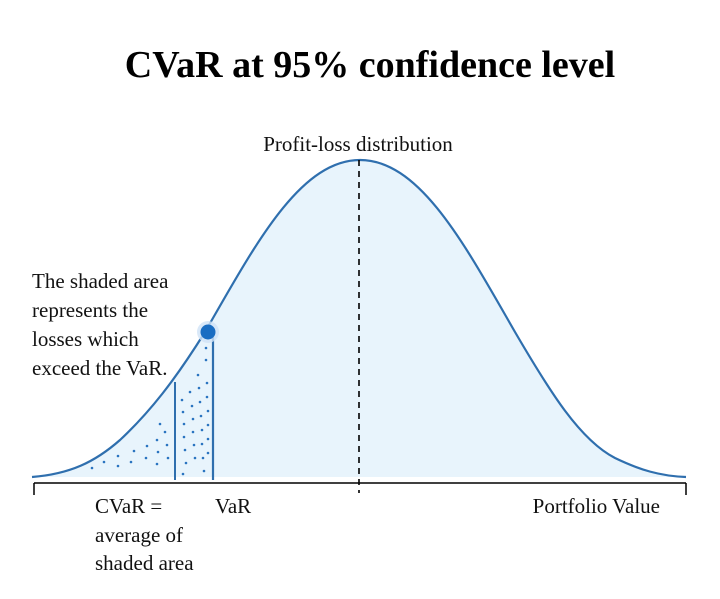 Image resolution: width=720 pixels, height=599 pixels. I want to click on cvar-label-line-2: average of, so click(139, 535).